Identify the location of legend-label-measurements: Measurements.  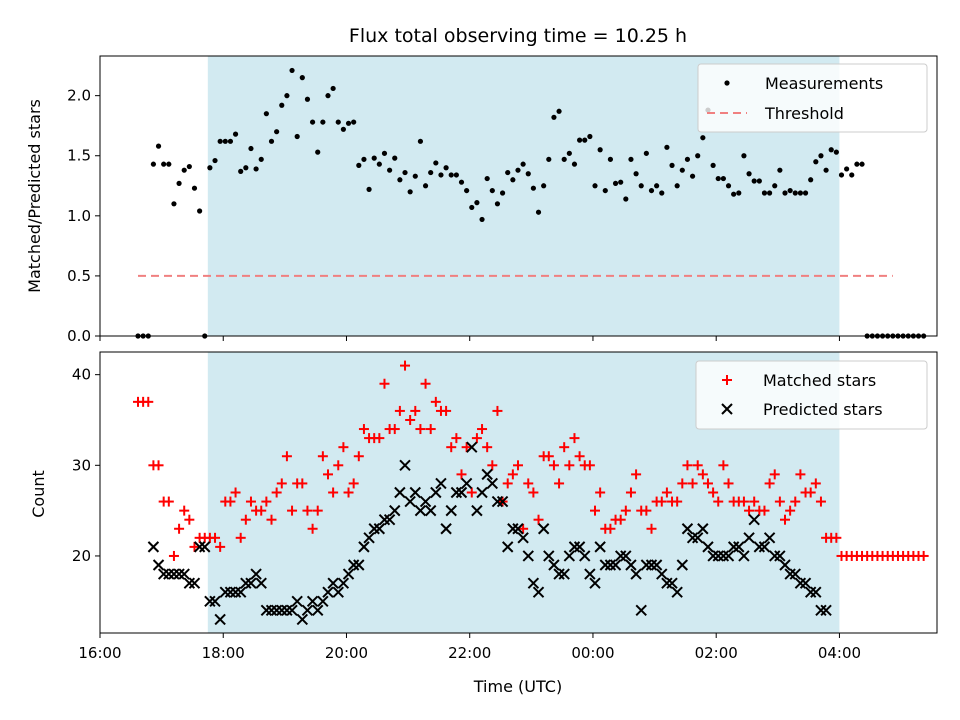
(824, 83).